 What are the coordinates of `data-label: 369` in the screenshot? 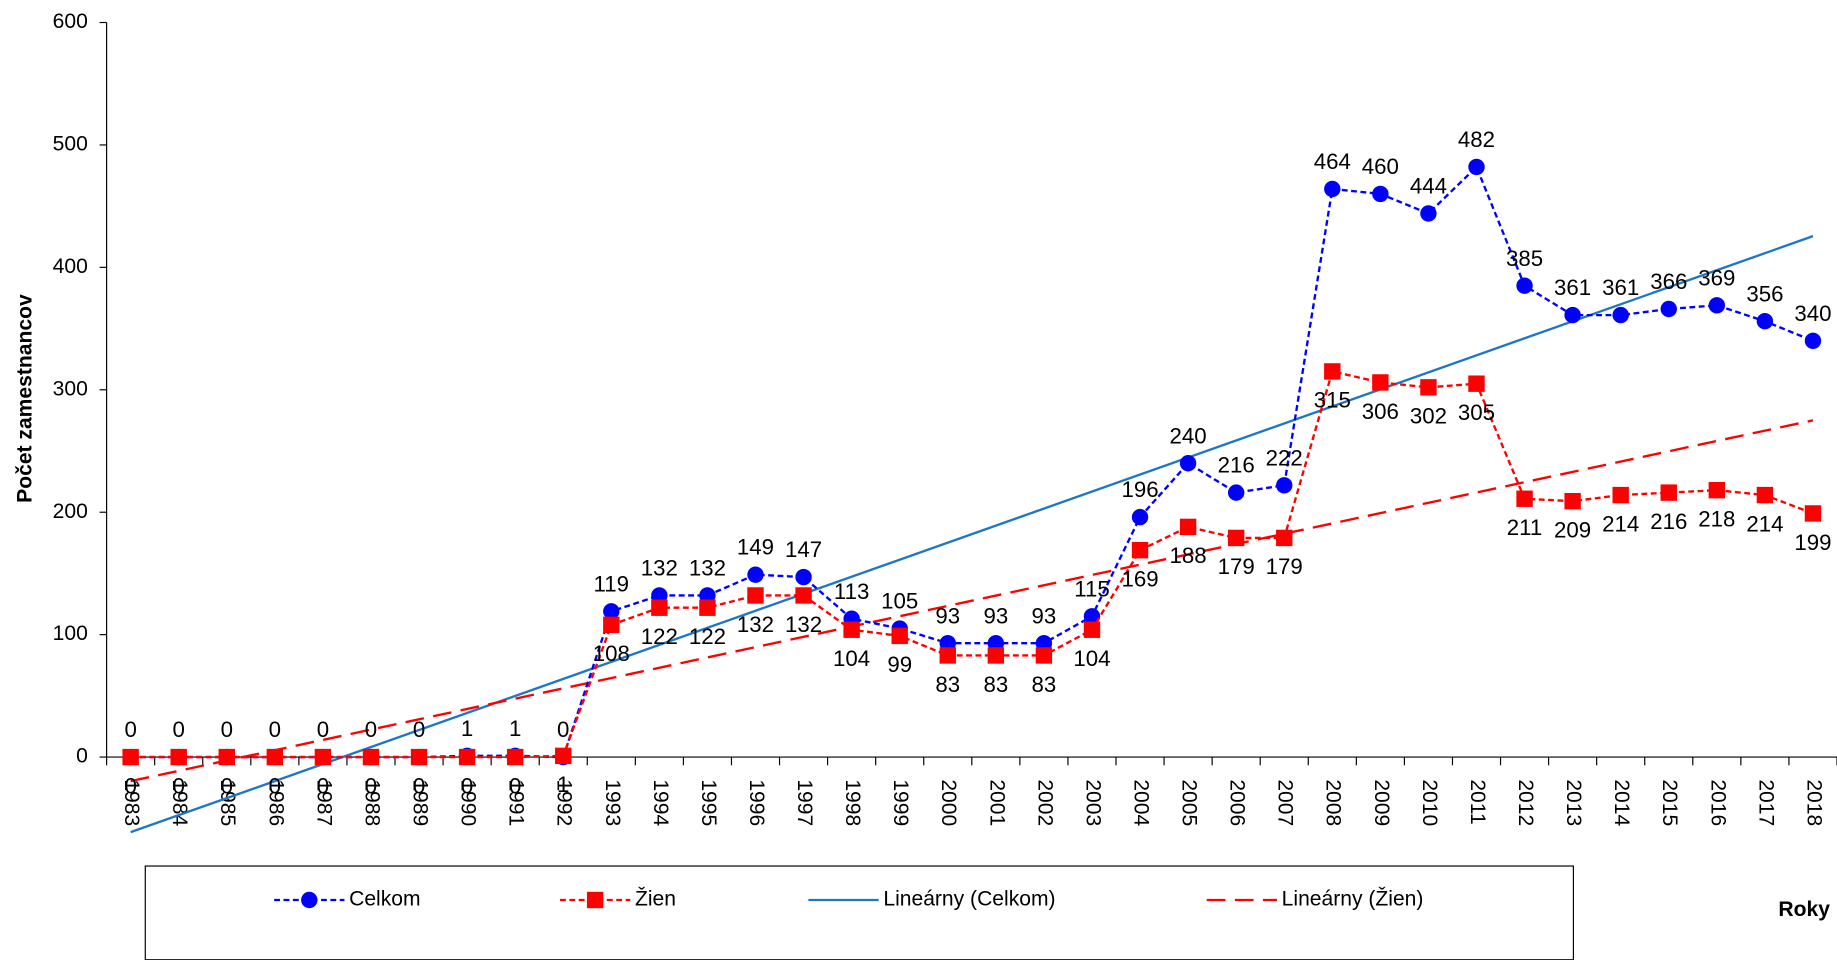 It's located at (1716, 277).